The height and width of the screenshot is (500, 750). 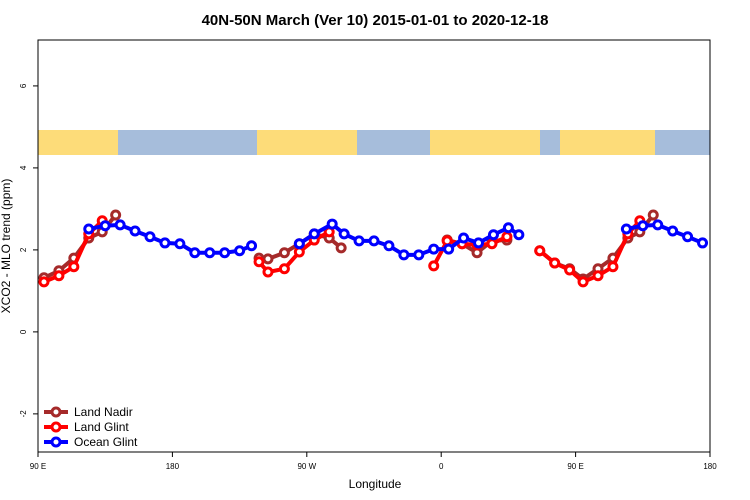 I want to click on legend-label: Land Glint, so click(x=101, y=427).